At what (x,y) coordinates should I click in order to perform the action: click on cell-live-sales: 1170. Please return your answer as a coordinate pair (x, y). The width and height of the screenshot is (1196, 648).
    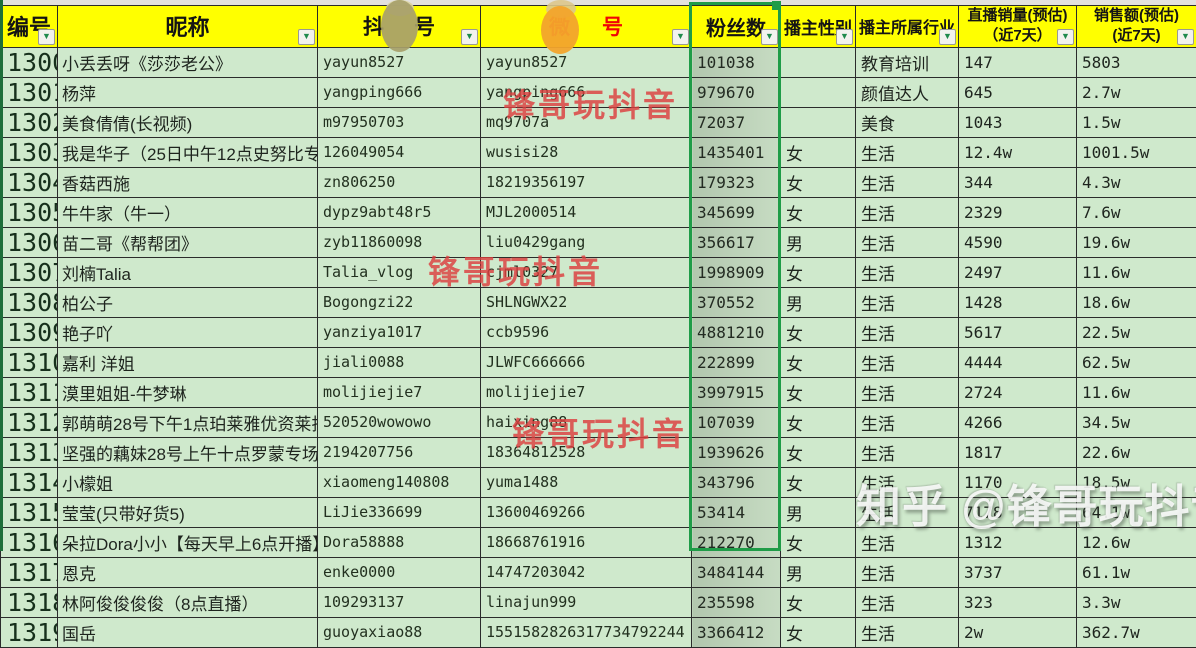
    Looking at the image, I should click on (1018, 482).